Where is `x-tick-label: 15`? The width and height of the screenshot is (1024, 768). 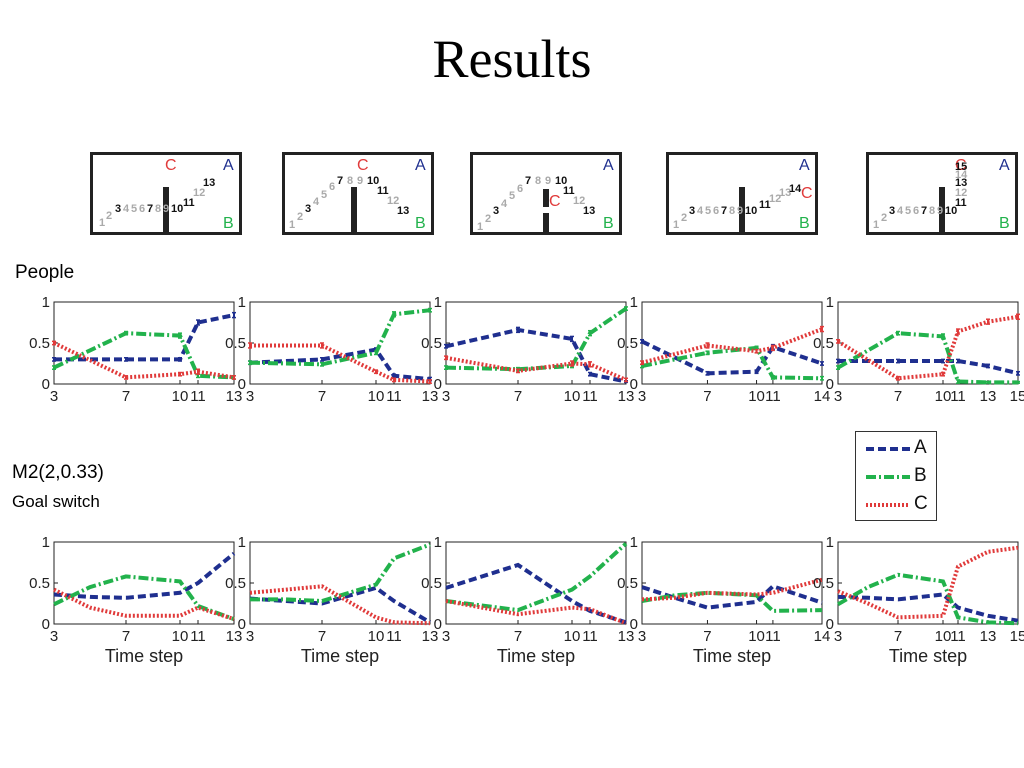
x-tick-label: 15 is located at coordinates (1017, 636).